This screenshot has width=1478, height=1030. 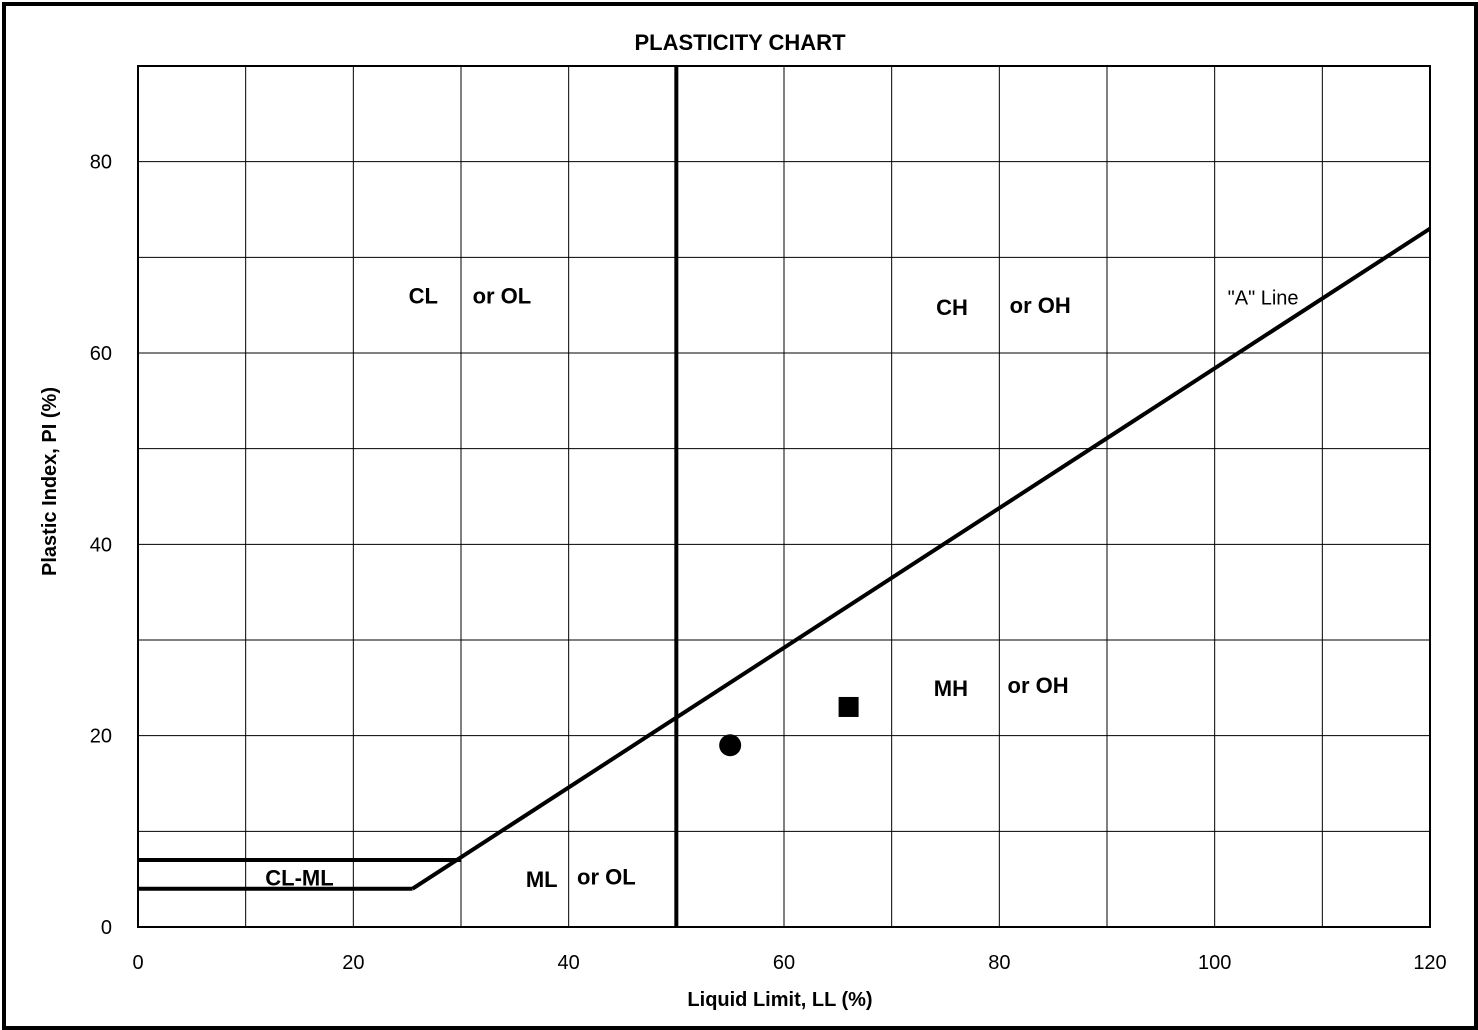 What do you see at coordinates (1429, 963) in the screenshot?
I see `x-tick-label: 120` at bounding box center [1429, 963].